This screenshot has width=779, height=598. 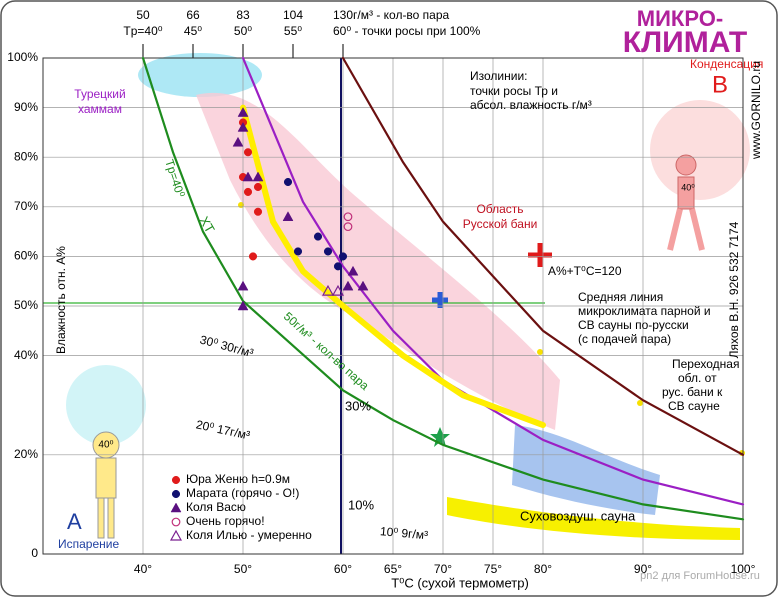 I want to click on x-tick-label: 100°, so click(x=743, y=569).